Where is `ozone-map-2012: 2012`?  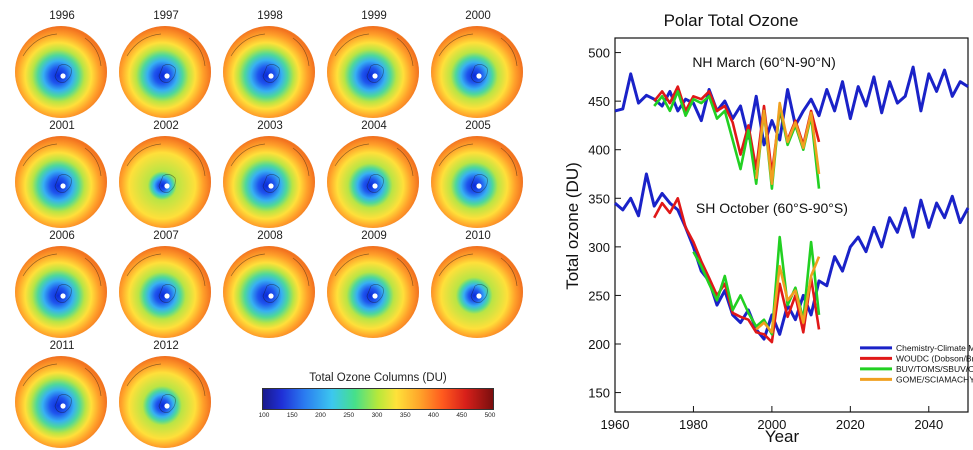
ozone-map-2012: 2012 is located at coordinates (166, 395).